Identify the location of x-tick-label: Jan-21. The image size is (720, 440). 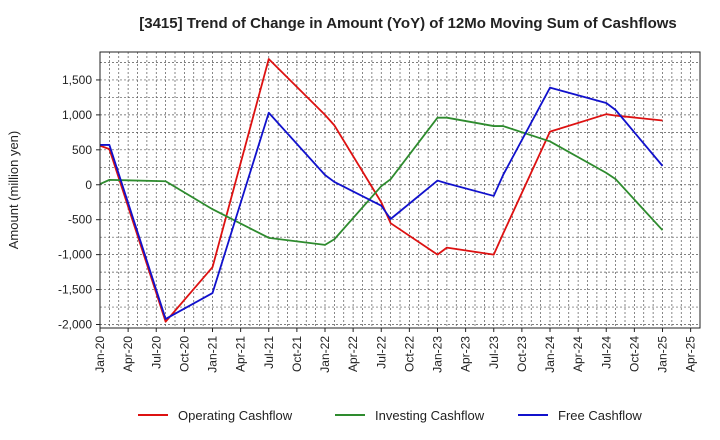
(213, 354).